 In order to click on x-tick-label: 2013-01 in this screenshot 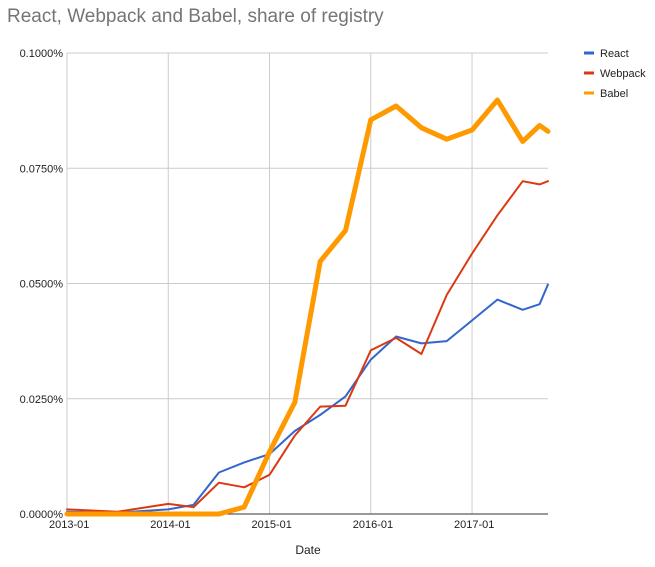, I will do `click(69, 525)`.